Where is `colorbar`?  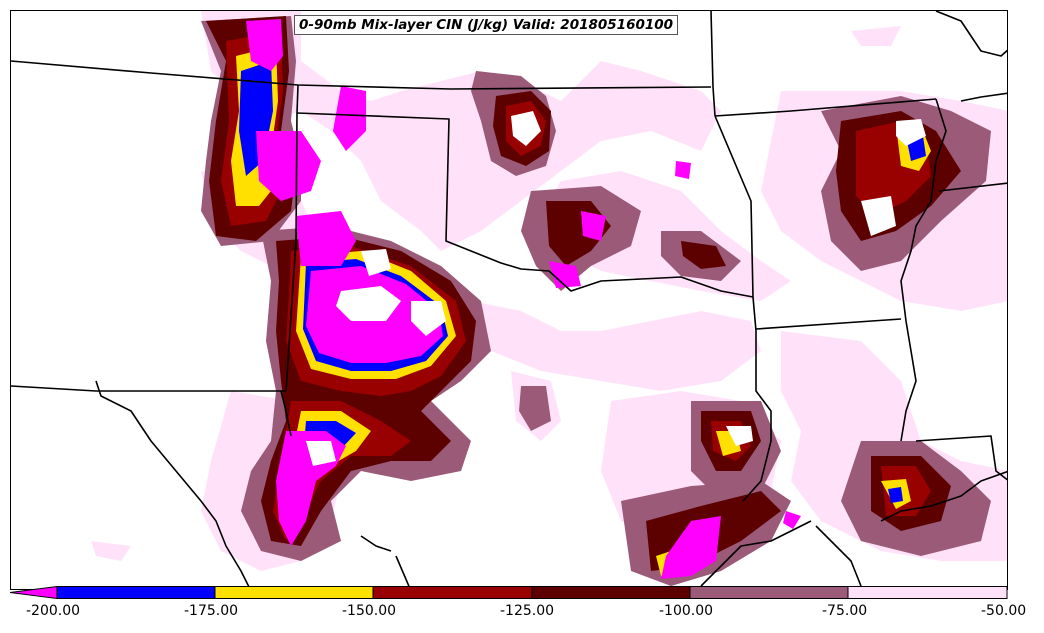
colorbar is located at coordinates (509, 592).